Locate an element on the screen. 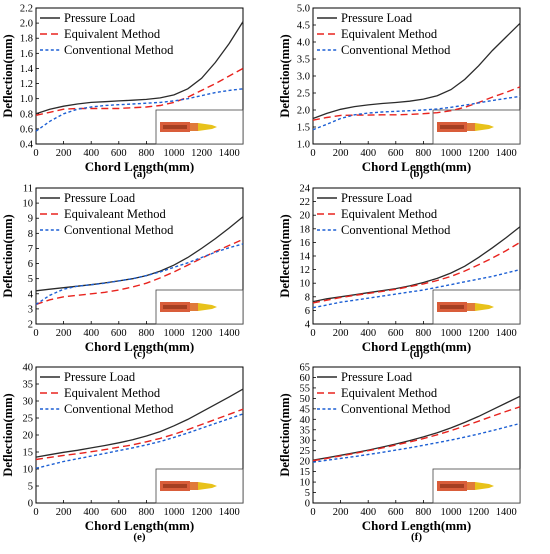  y-tick-label: 3 is located at coordinates (30, 309).